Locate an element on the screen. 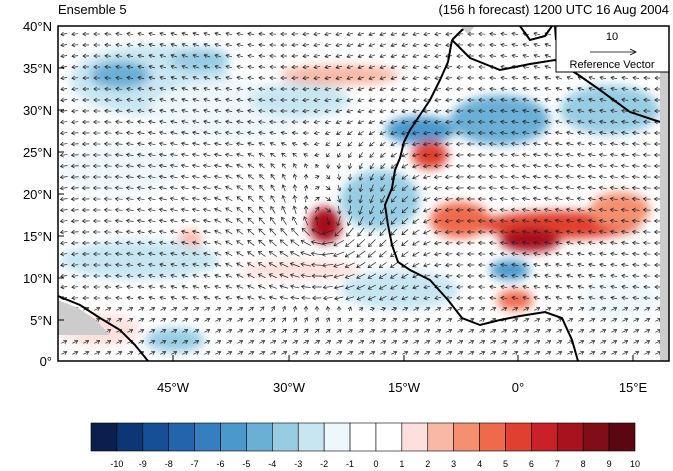 This screenshot has width=673, height=471. colorbar-label: -4 is located at coordinates (272, 464).